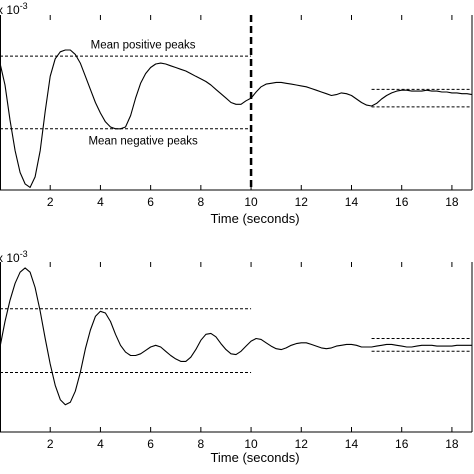 The width and height of the screenshot is (474, 474). What do you see at coordinates (143, 45) in the screenshot?
I see `annotation-label: Mean positive peaks` at bounding box center [143, 45].